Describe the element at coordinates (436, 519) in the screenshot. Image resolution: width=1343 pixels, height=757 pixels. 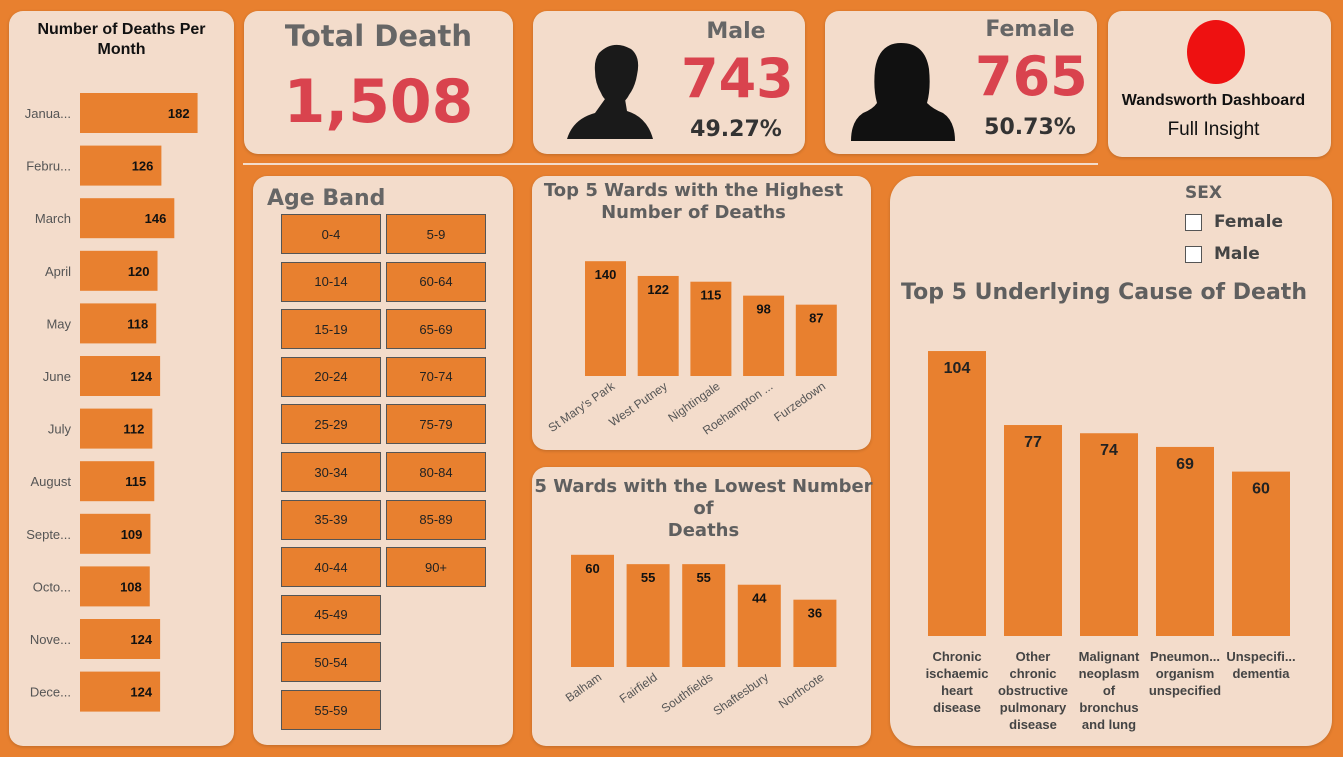
I see `age-band-button: 85-89` at that location.